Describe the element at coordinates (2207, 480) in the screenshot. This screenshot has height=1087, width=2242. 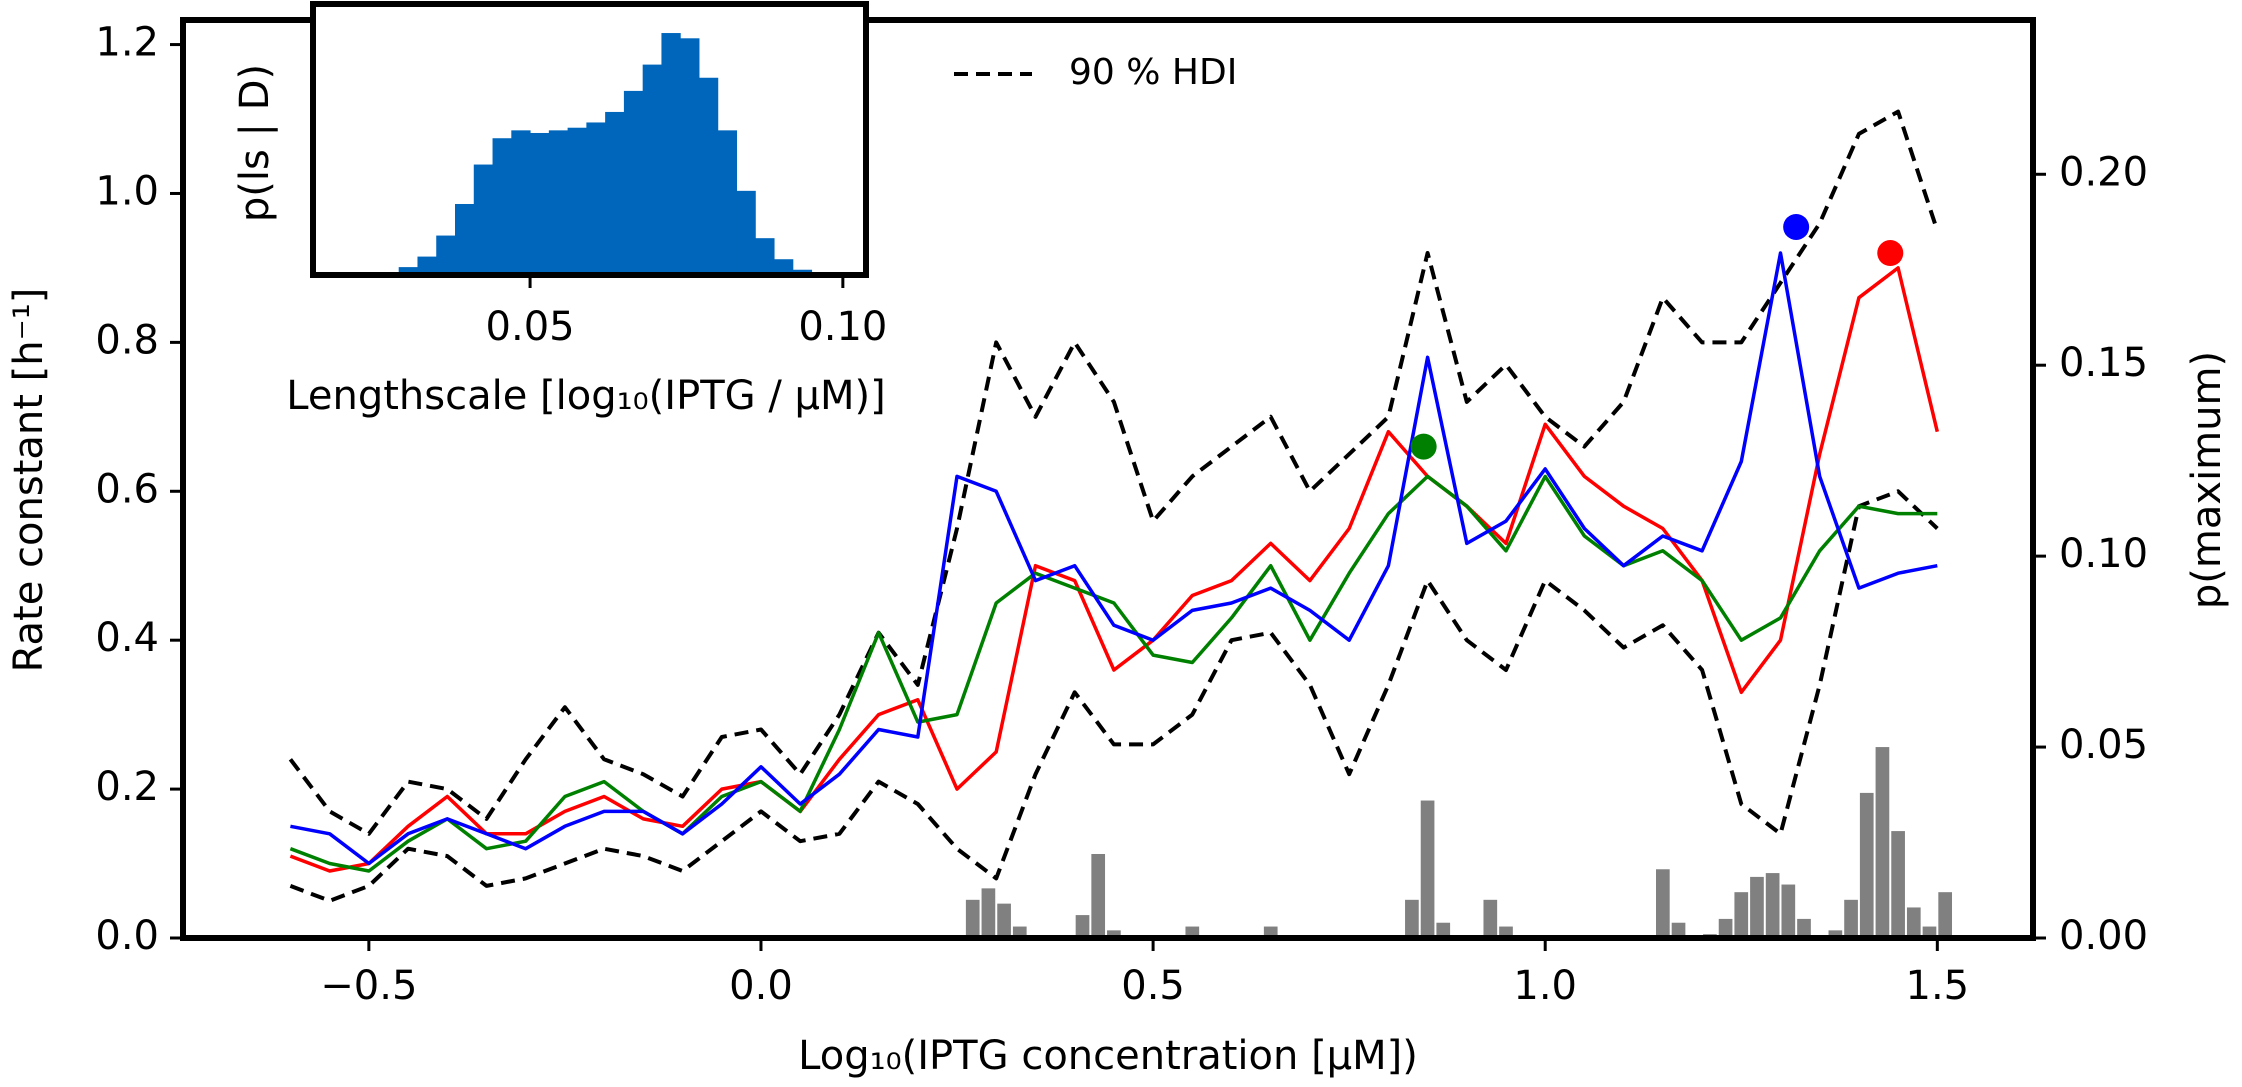
I see `y2-axis-label: p(maximum)` at that location.